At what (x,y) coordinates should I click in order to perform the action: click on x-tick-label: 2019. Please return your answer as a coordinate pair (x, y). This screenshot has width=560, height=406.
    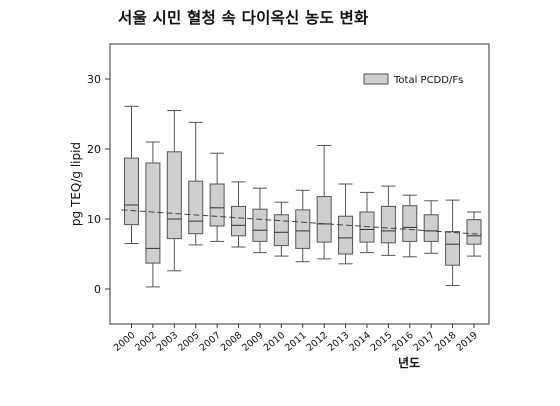
    Looking at the image, I should click on (467, 342).